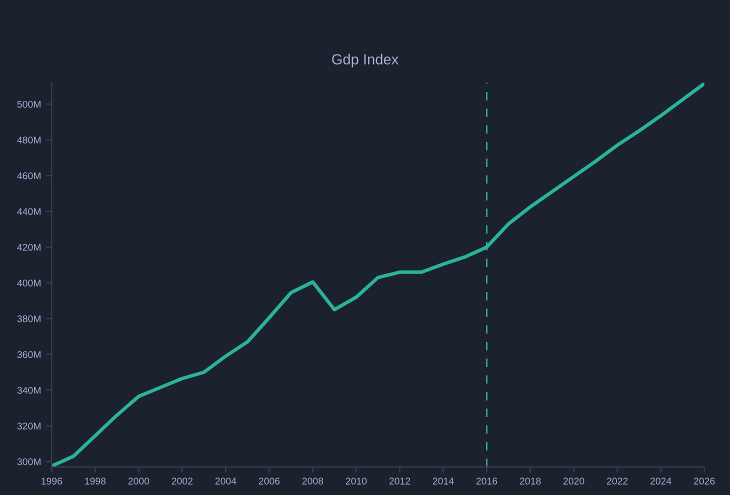  What do you see at coordinates (356, 481) in the screenshot?
I see `x-tick-label: 2010` at bounding box center [356, 481].